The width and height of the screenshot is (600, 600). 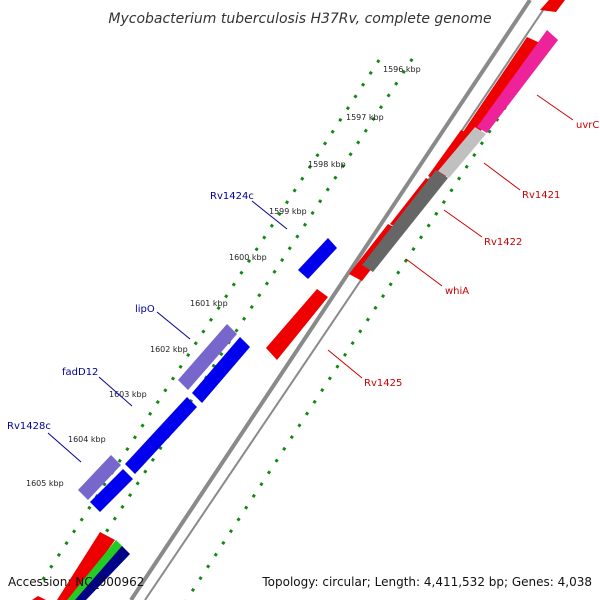 What do you see at coordinates (111, 490) in the screenshot?
I see `gene-reverse-bottom` at bounding box center [111, 490].